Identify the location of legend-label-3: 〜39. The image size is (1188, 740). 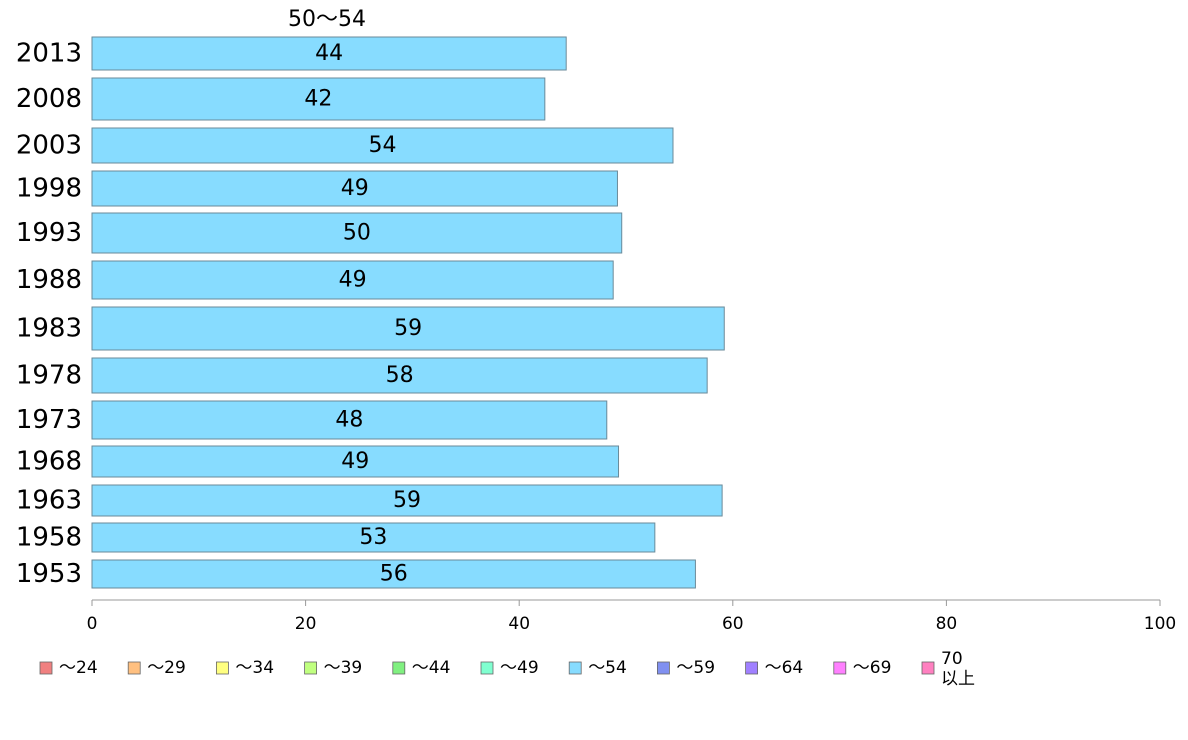
(343, 668).